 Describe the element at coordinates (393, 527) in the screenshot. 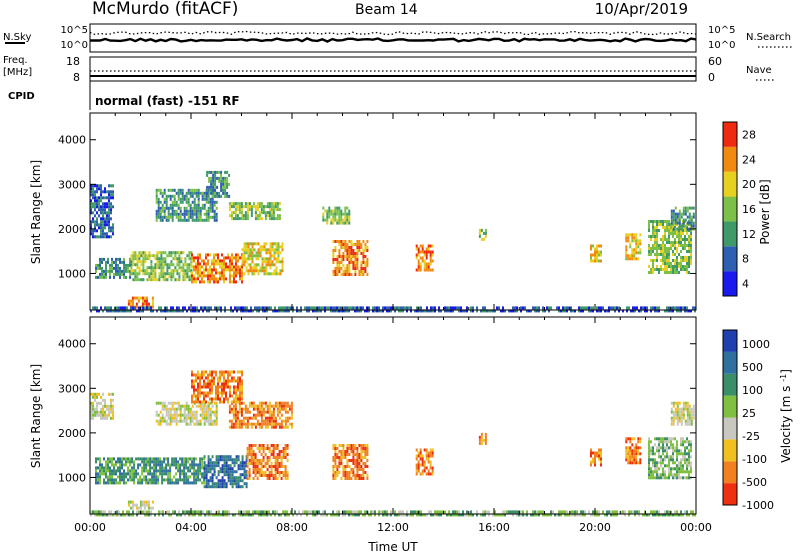

I see `x-tick-label: 12:00` at that location.